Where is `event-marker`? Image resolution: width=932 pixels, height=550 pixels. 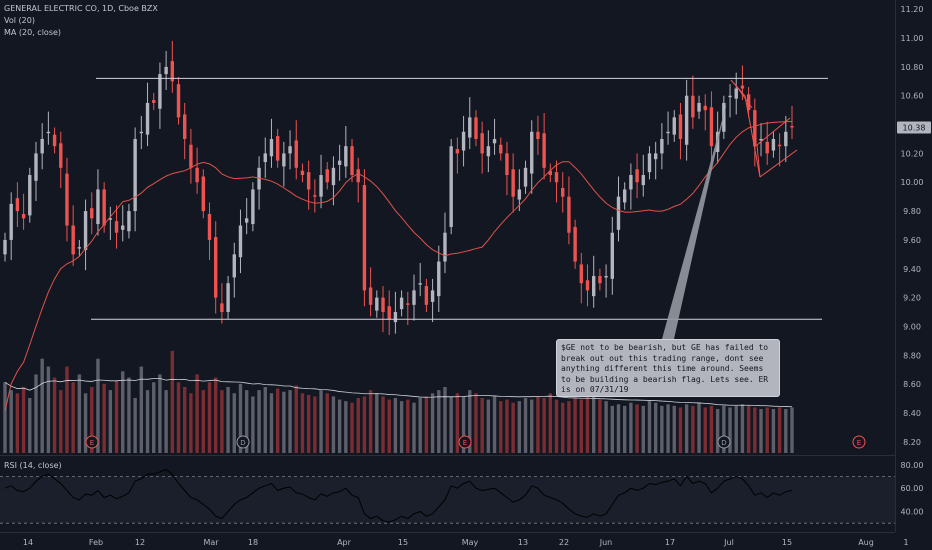 event-marker is located at coordinates (243, 442).